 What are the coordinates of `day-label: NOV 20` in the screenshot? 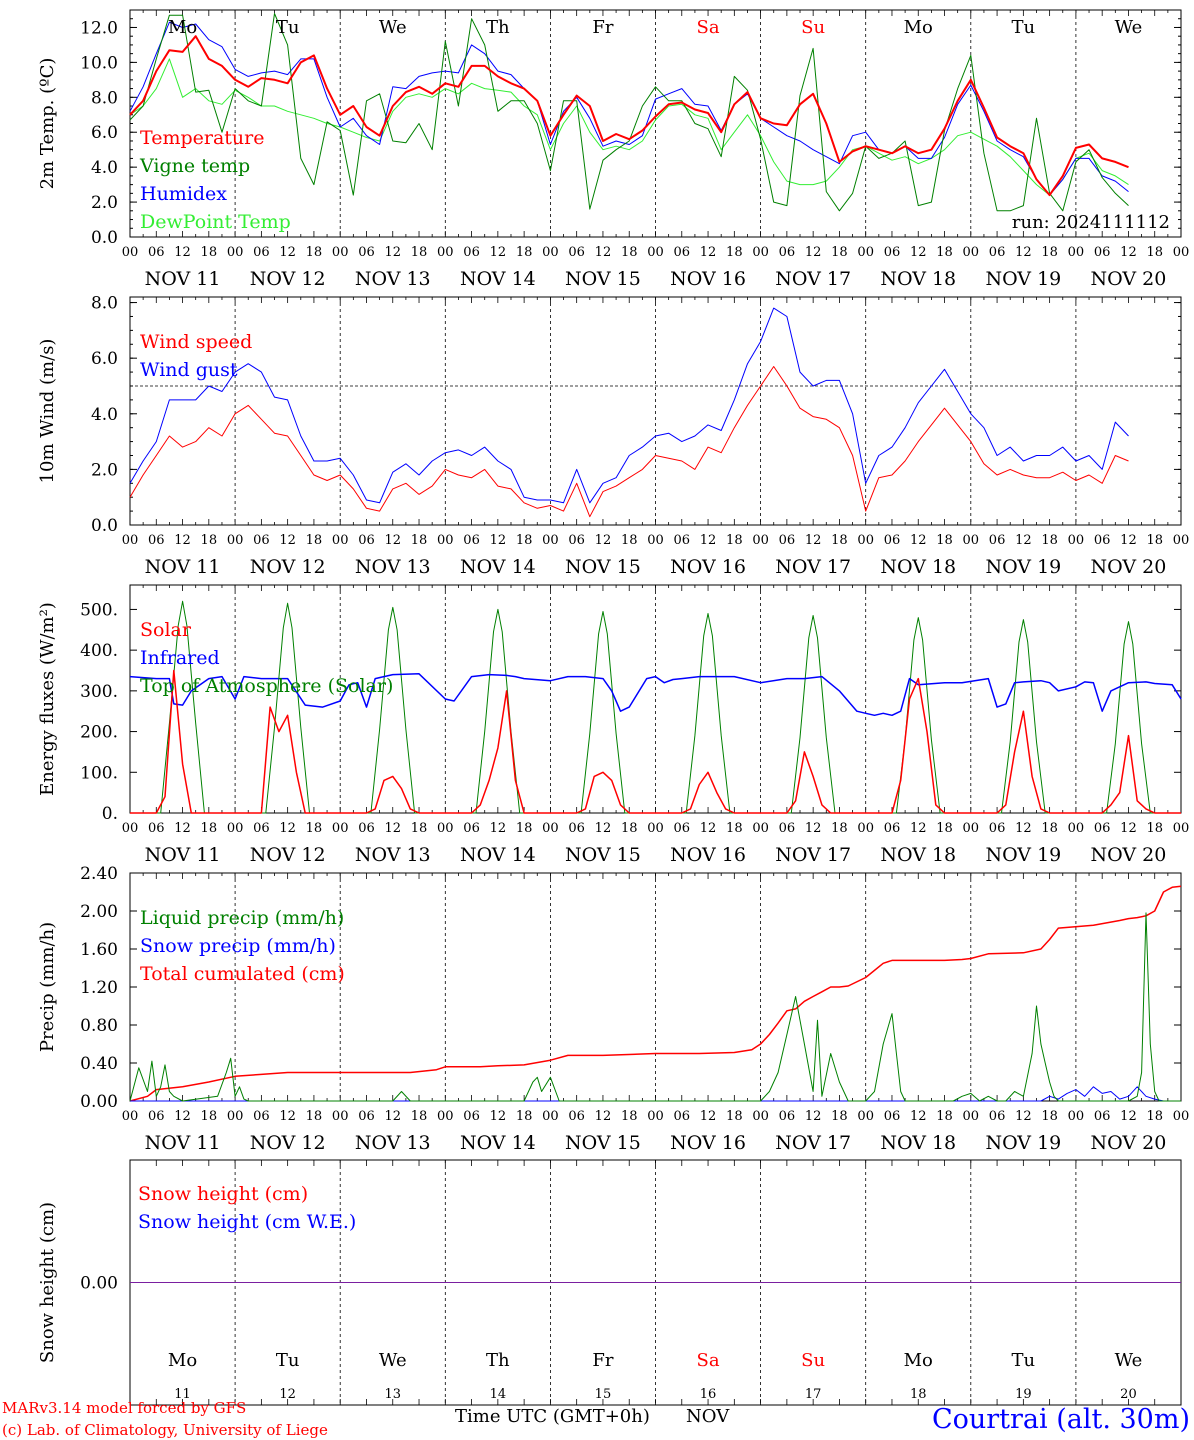 It's located at (1129, 1143).